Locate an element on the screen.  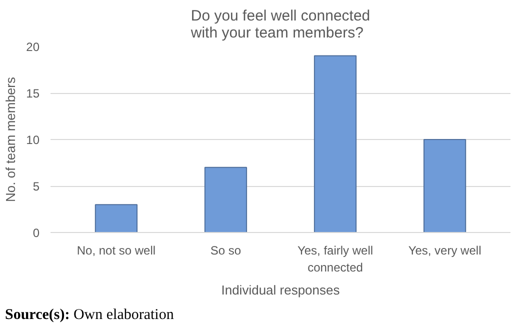
y-tick-label: 0 is located at coordinates (36, 233).